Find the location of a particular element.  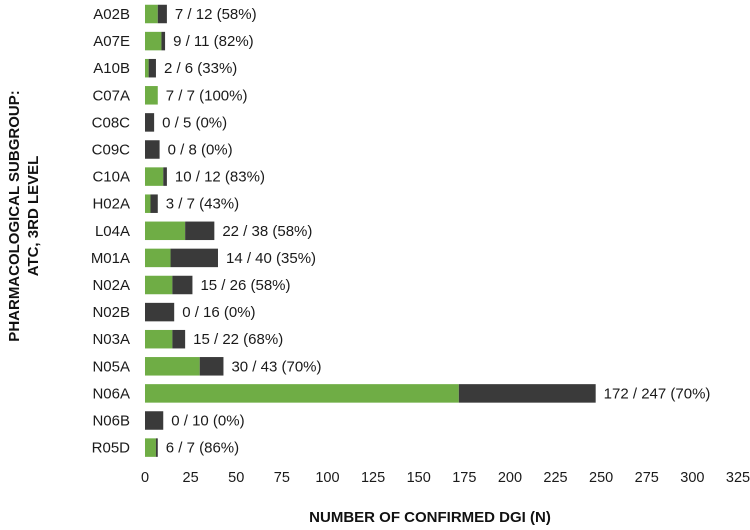

data-label: 15 / 26 (58%) is located at coordinates (245, 285).